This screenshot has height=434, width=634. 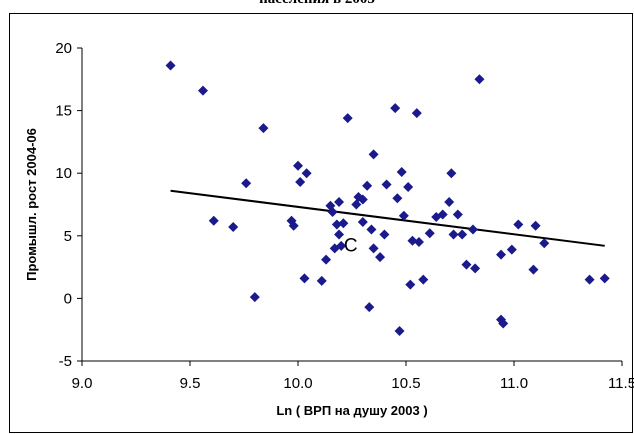 What do you see at coordinates (63, 173) in the screenshot?
I see `y-tick-label: 10` at bounding box center [63, 173].